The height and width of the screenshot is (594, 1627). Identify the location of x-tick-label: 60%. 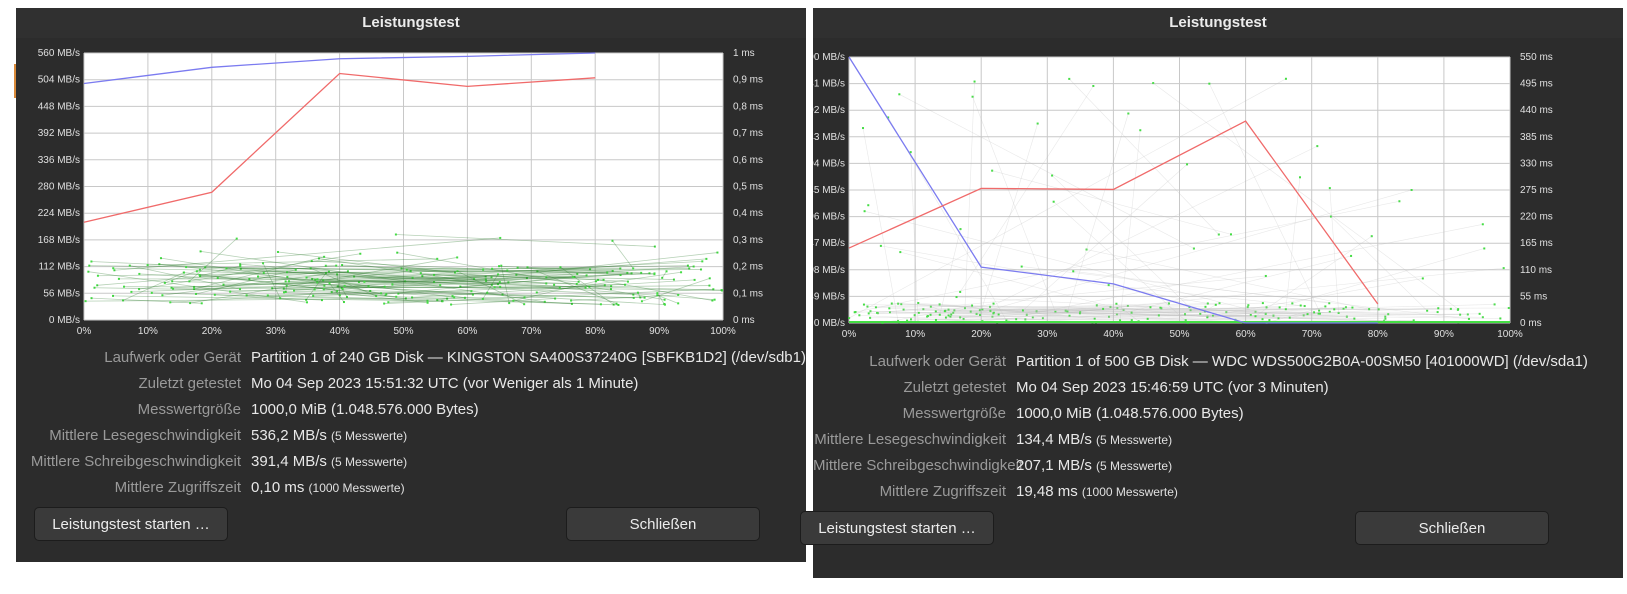
(467, 331).